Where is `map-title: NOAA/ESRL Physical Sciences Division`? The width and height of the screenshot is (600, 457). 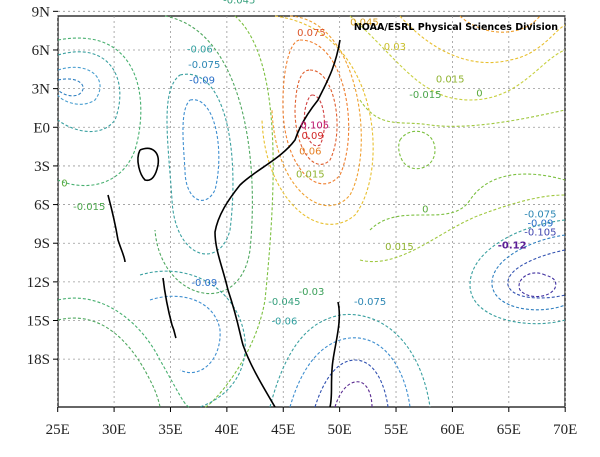 map-title: NOAA/ESRL Physical Sciences Division is located at coordinates (456, 27).